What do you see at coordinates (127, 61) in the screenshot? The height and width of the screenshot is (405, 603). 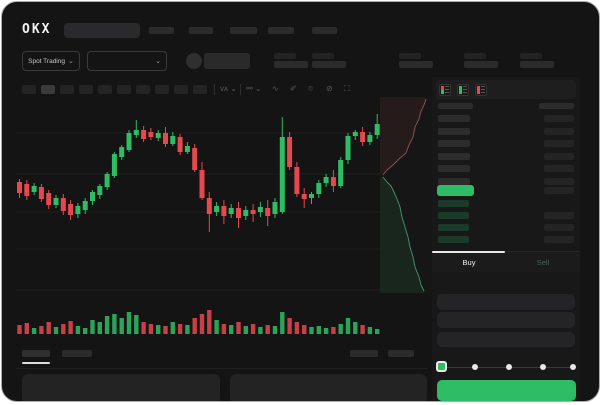 I see `pair-selector-dropdown: ⌄` at bounding box center [127, 61].